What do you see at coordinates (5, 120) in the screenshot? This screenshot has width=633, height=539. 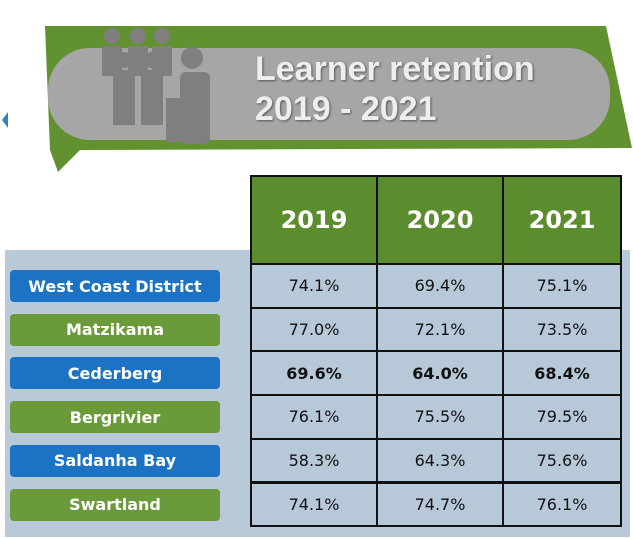 I see `arrow-mark` at bounding box center [5, 120].